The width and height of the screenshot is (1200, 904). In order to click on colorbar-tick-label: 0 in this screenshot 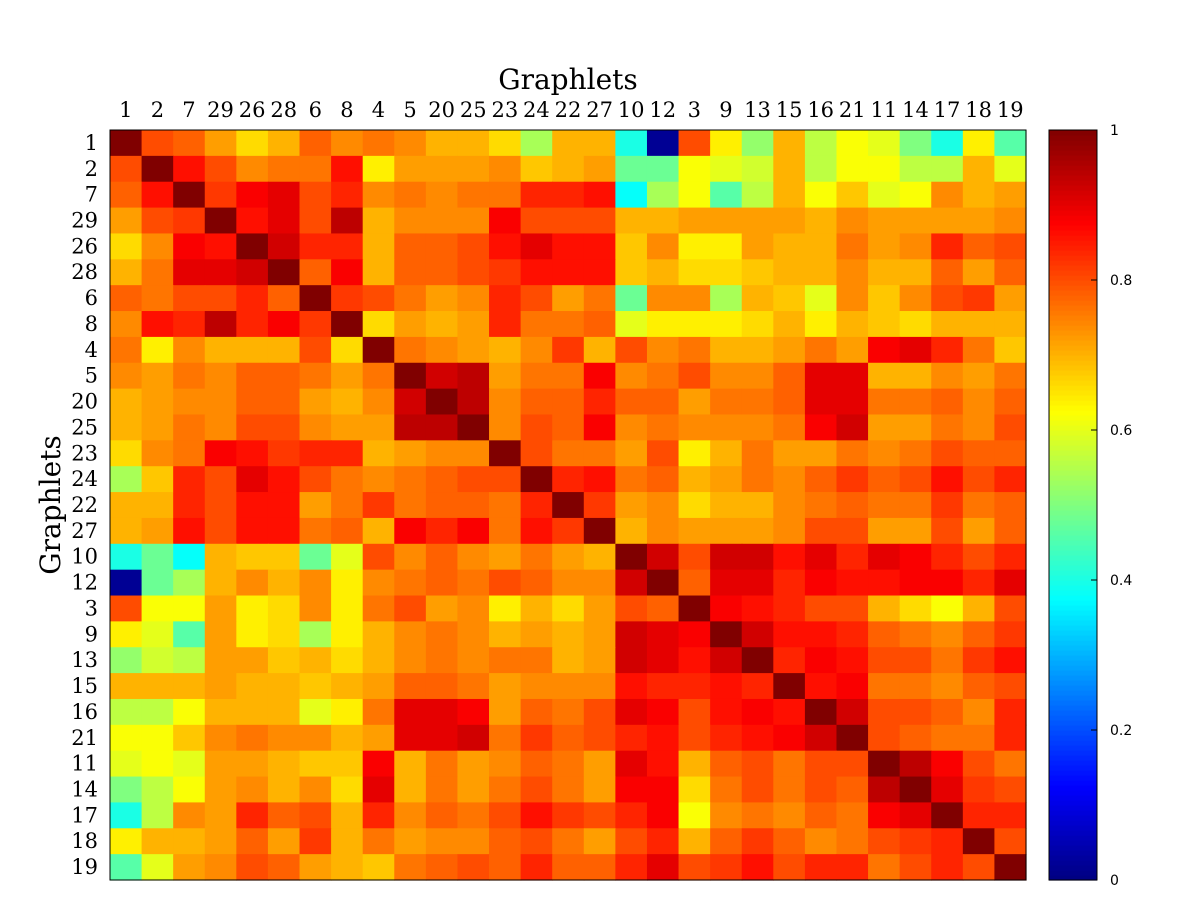, I will do `click(1114, 881)`.